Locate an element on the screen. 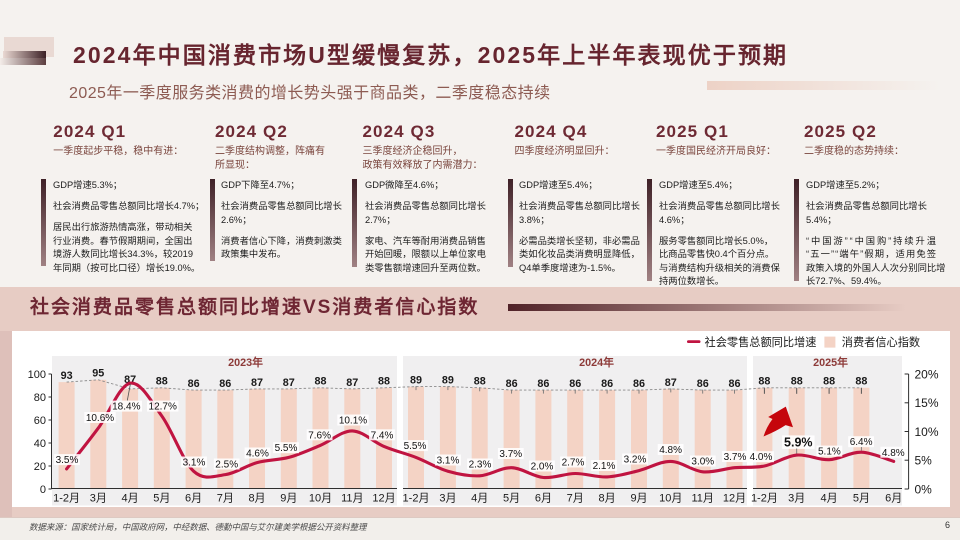  svg-text: 80 is located at coordinates (40, 398).